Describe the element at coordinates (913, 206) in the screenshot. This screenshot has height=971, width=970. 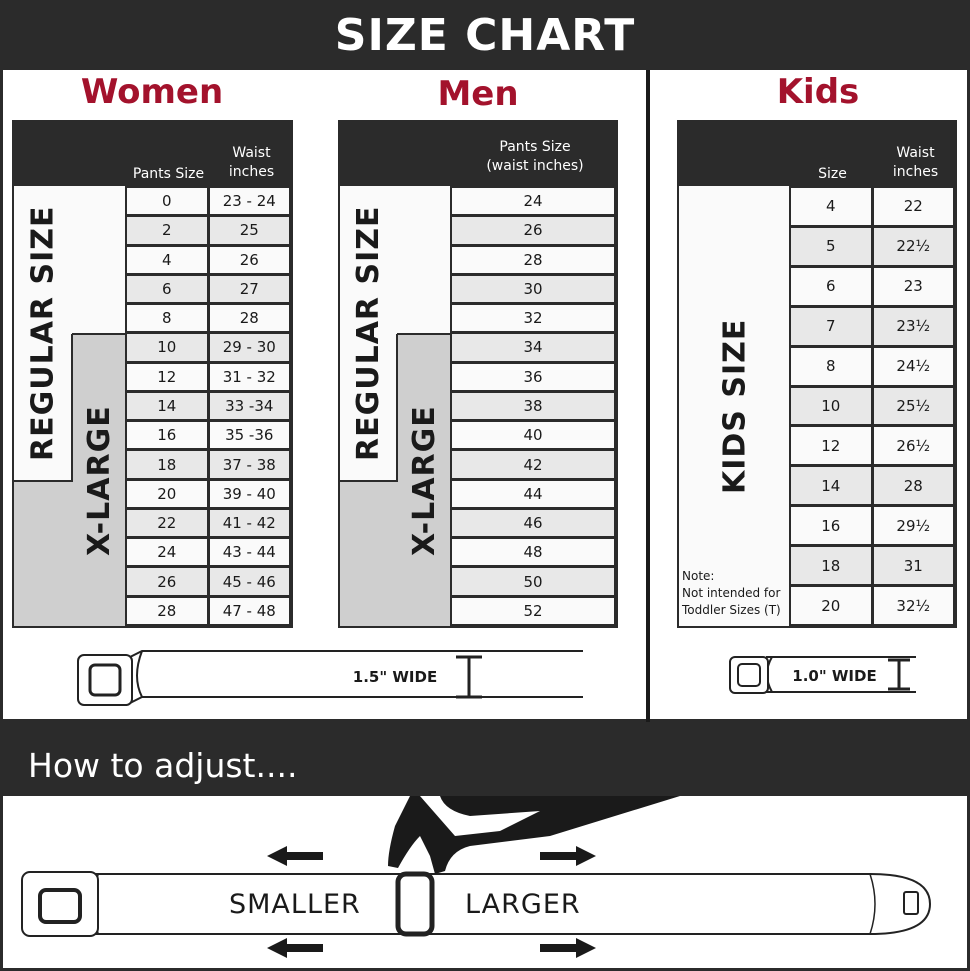
I see `kids-cell: 22` at that location.